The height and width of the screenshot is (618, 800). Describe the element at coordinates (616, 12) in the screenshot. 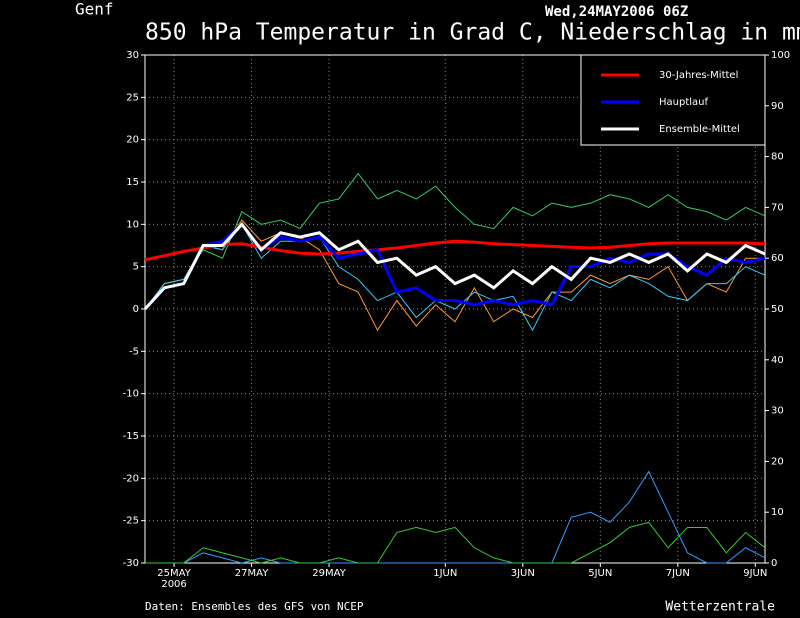

I see `run-time: Wed,24MAY2006 06Z` at that location.